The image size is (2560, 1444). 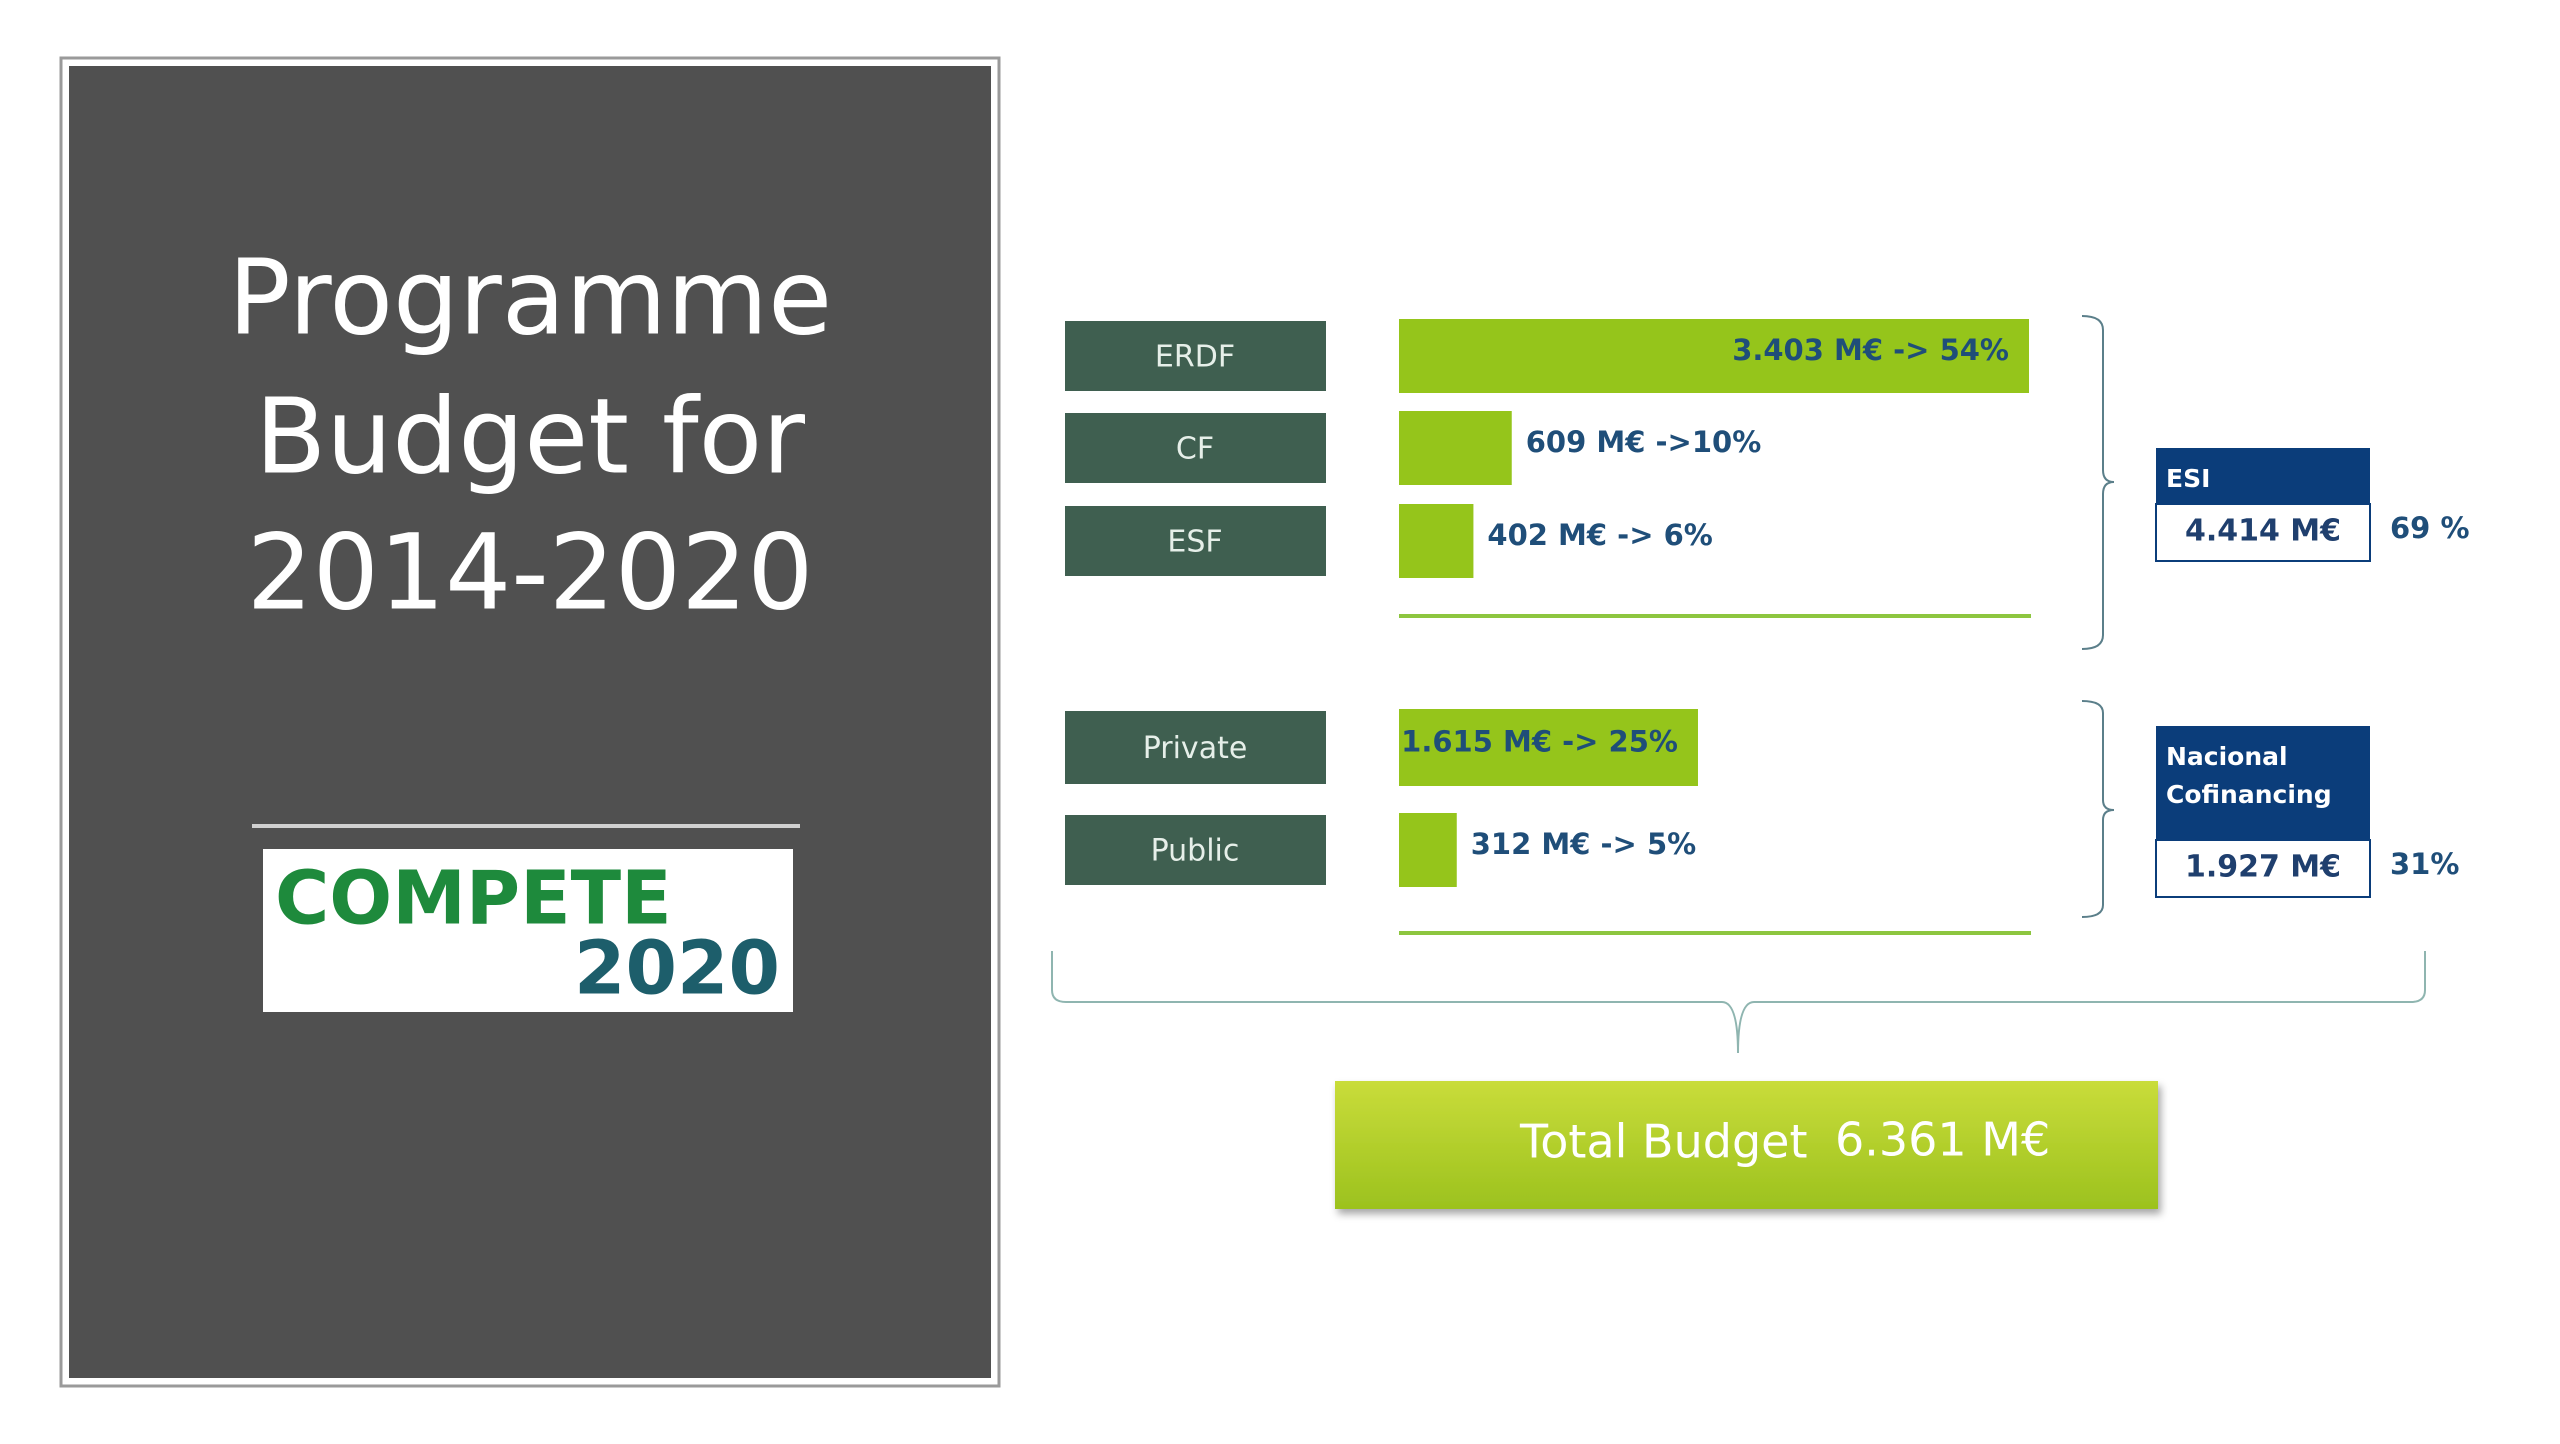 I want to click on group-share: 69 %, so click(x=2430, y=528).